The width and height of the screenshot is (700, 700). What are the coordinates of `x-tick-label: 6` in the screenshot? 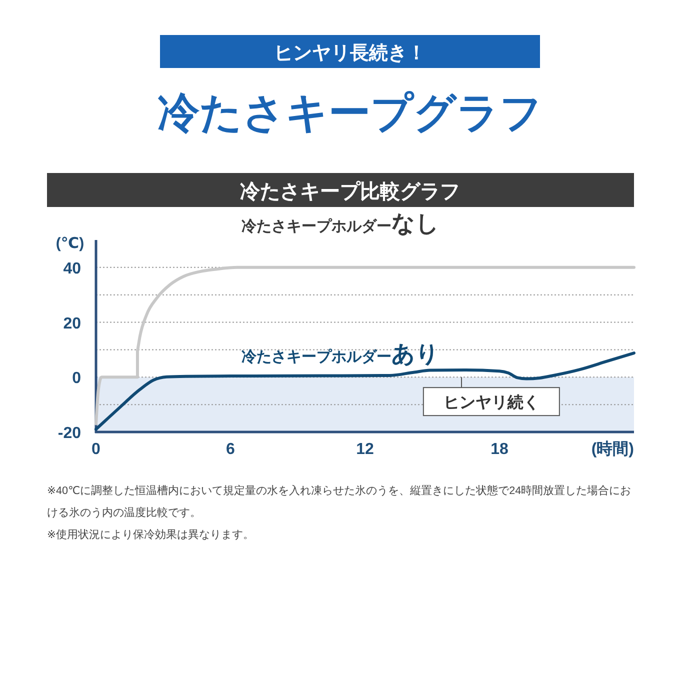 It's located at (231, 449).